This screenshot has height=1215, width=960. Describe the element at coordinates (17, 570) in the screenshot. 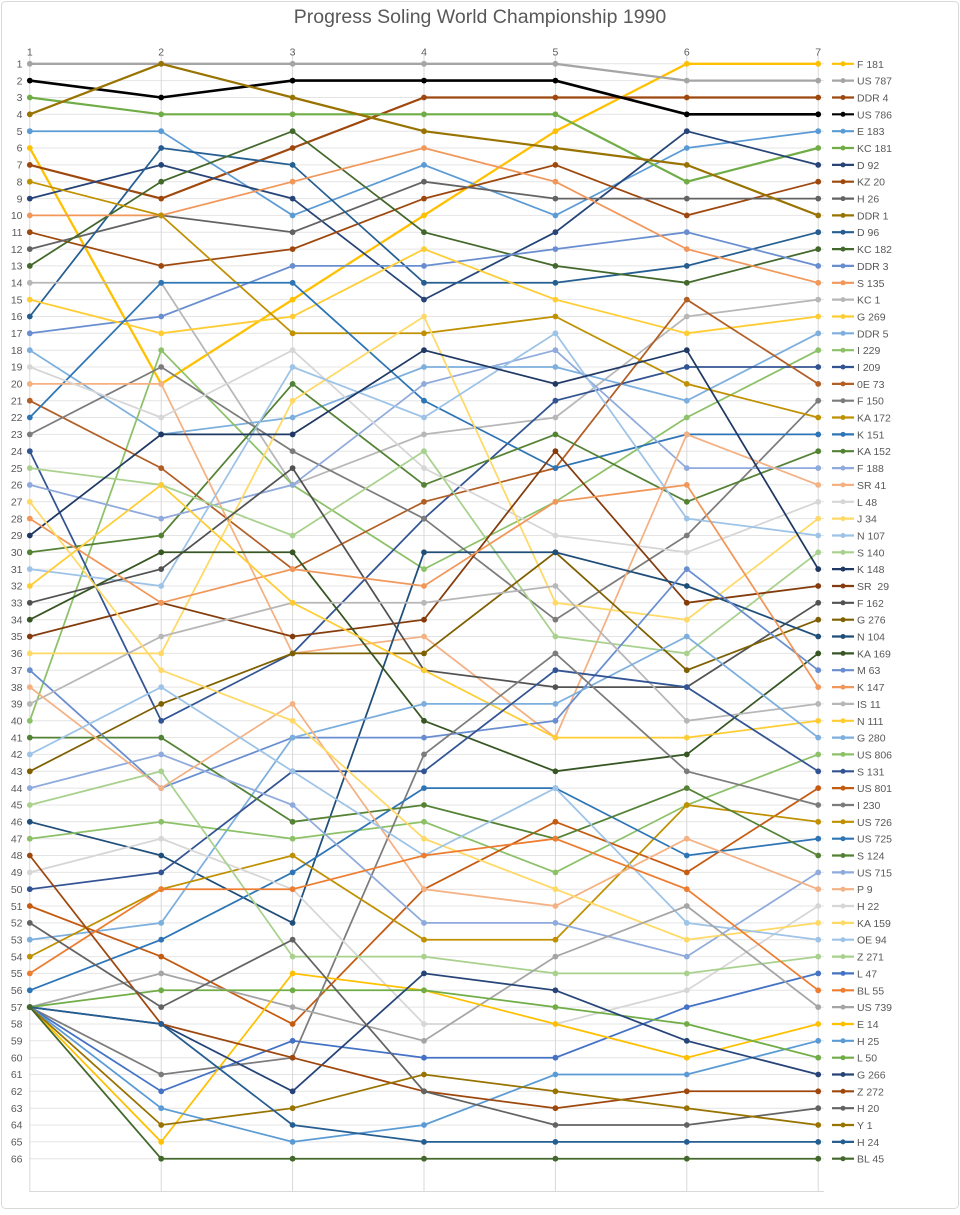

I see `svg-text: 31` at that location.